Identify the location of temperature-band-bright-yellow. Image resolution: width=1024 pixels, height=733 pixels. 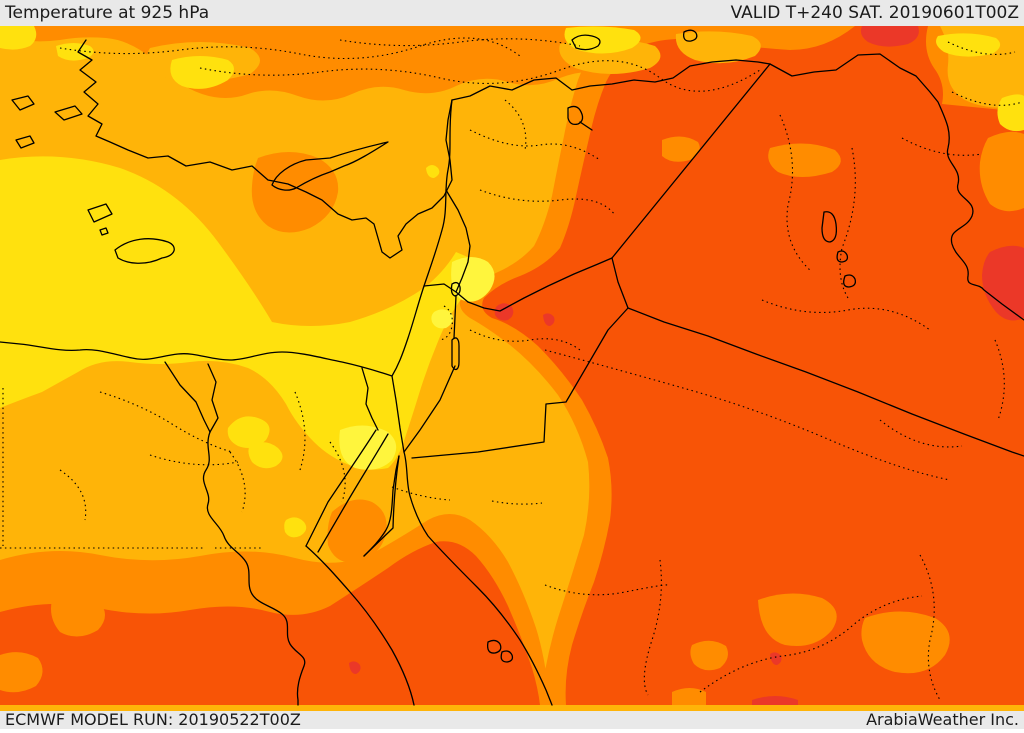
(417, 363).